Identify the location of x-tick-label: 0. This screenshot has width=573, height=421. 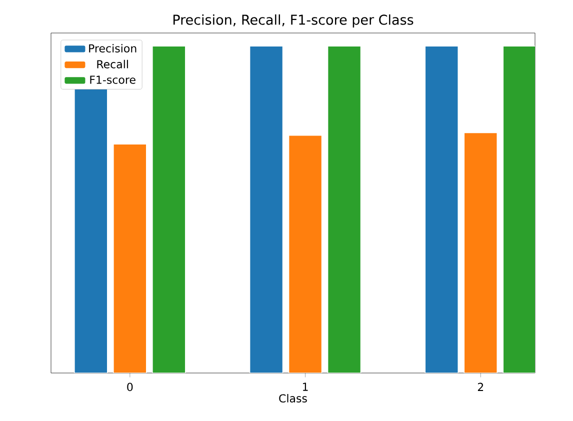
(130, 387).